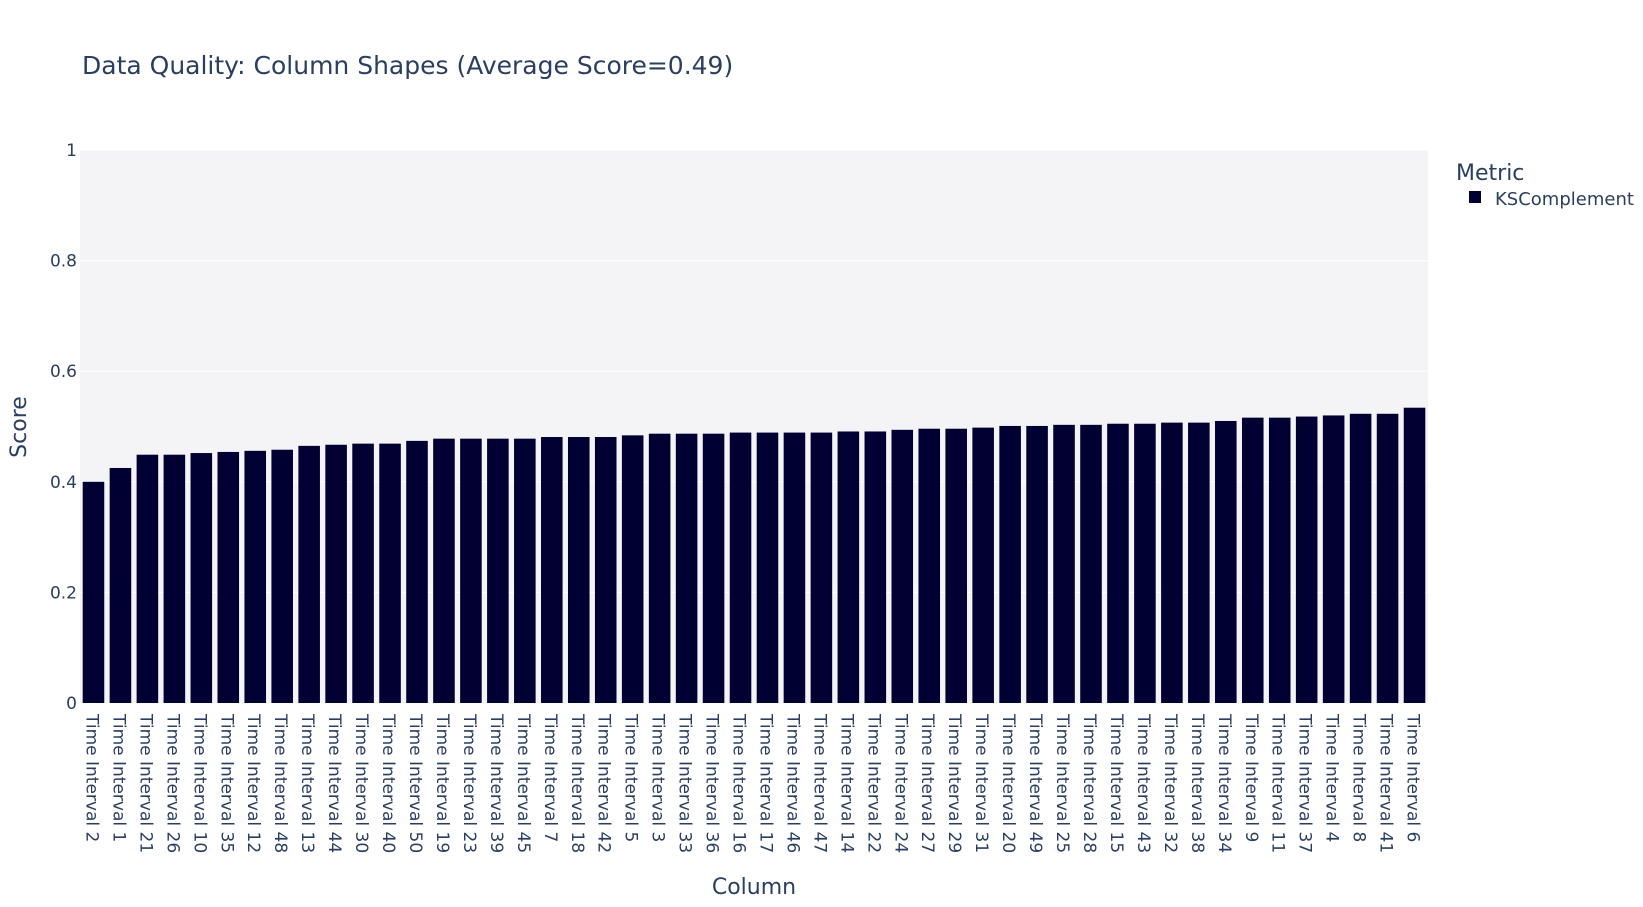 Image resolution: width=1643 pixels, height=907 pixels. Describe the element at coordinates (685, 783) in the screenshot. I see `x-tick-label: Time Interval 33` at that location.